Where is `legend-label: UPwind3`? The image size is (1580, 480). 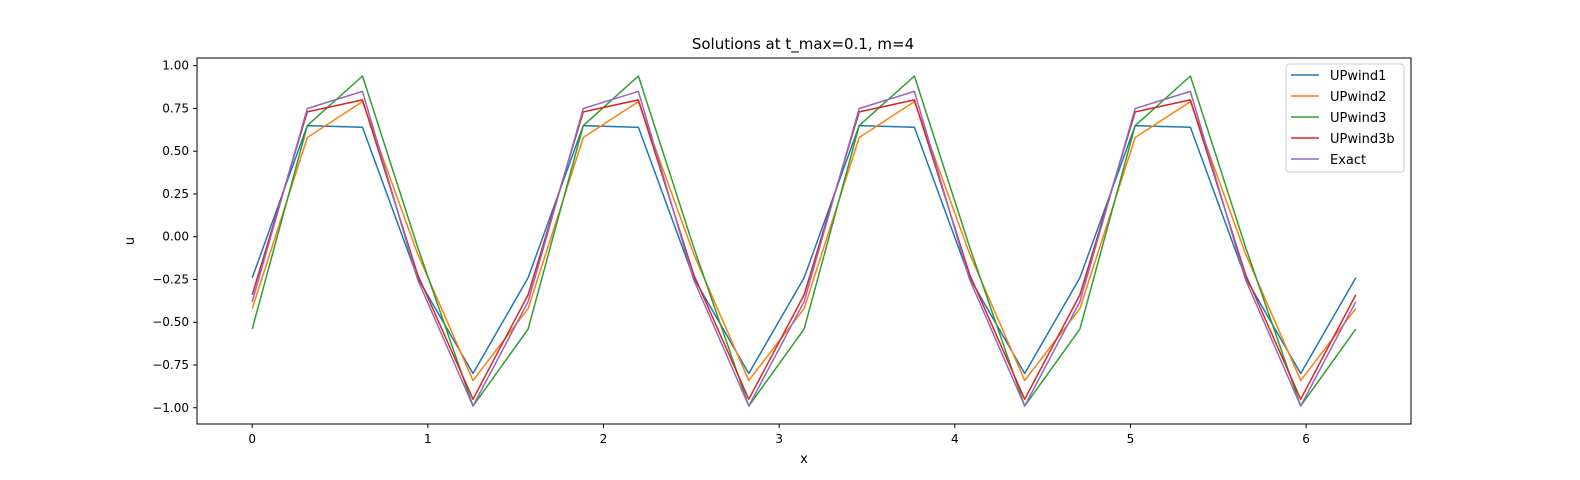 legend-label: UPwind3 is located at coordinates (1358, 118).